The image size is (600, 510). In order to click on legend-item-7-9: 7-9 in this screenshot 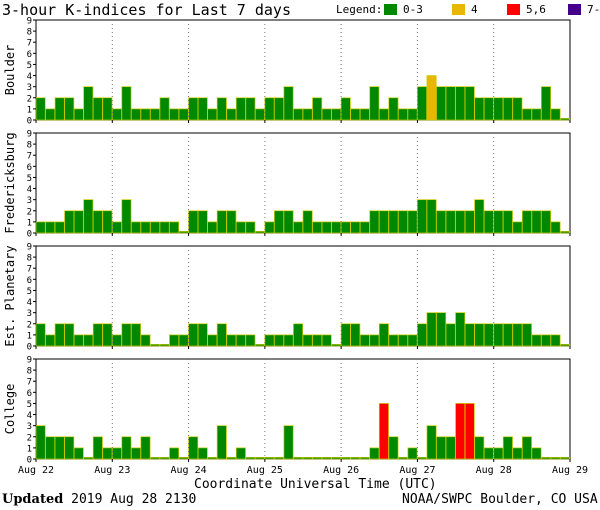, I will do `click(584, 9)`.